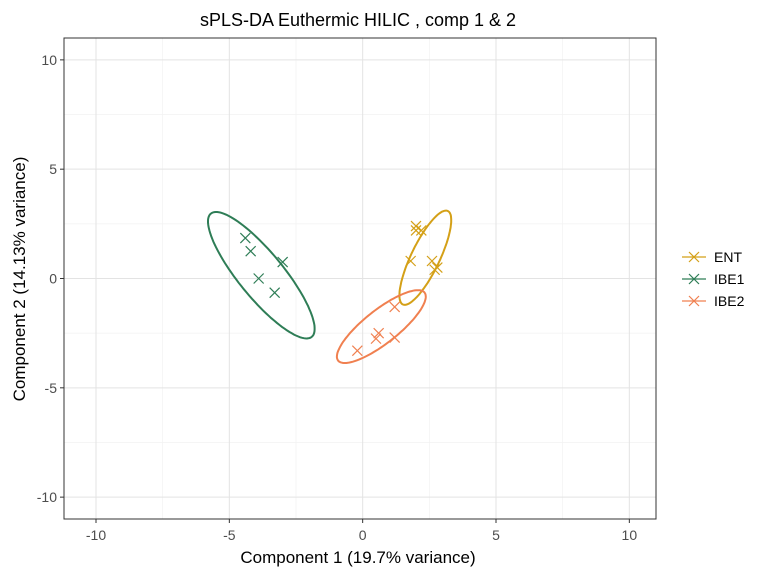  What do you see at coordinates (51, 388) in the screenshot?
I see `y-tick-label: -5` at bounding box center [51, 388].